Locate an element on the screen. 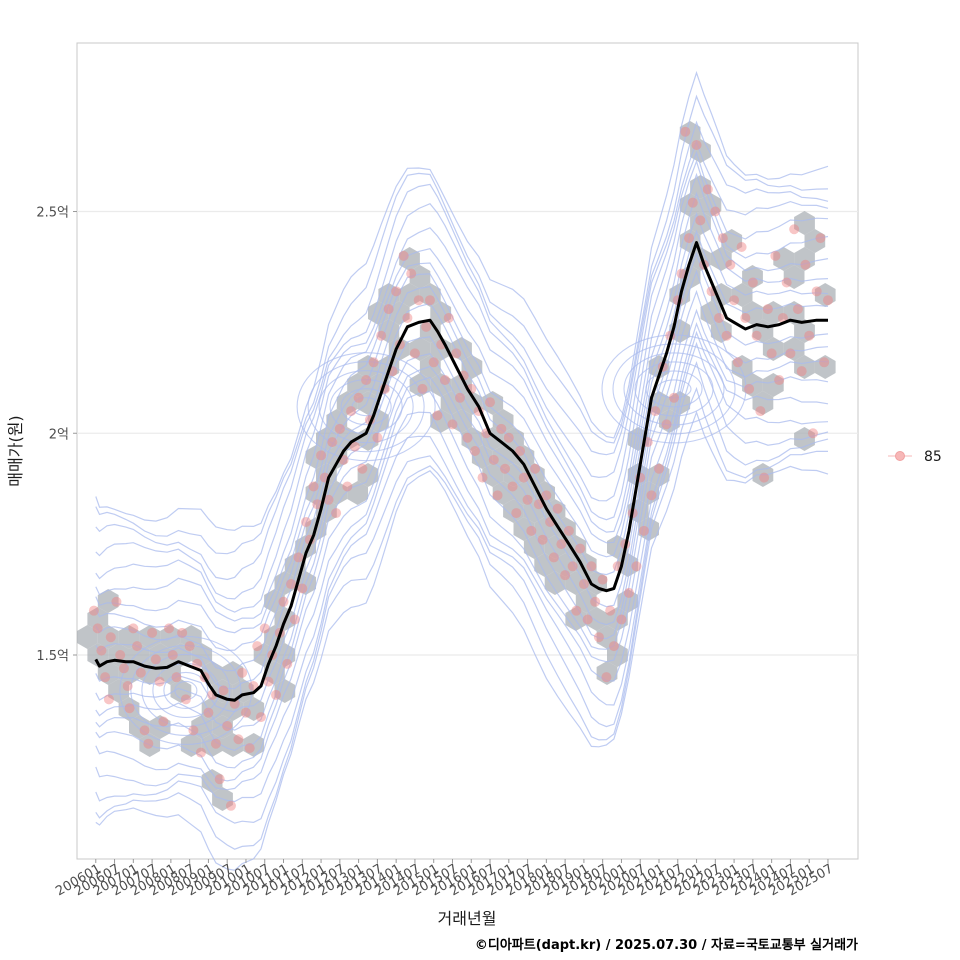  y-tick-label: 2억 is located at coordinates (59, 434).